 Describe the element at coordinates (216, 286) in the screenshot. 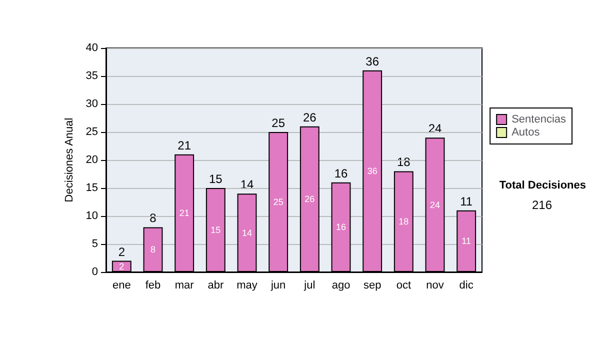

I see `x-tick-label: abr` at that location.